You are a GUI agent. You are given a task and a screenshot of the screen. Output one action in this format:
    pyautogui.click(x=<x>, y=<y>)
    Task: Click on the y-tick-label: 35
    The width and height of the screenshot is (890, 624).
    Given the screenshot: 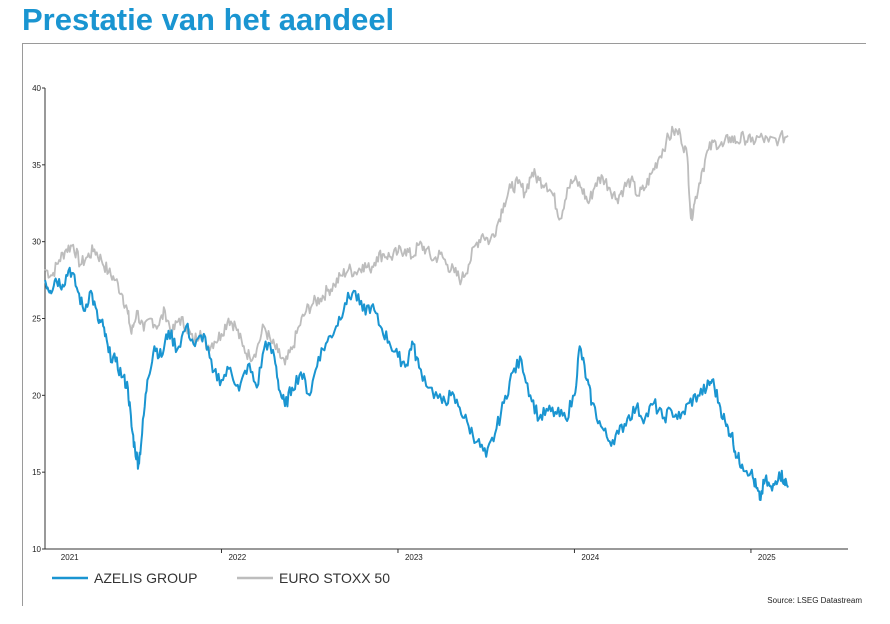 What is the action you would take?
    pyautogui.click(x=36, y=165)
    